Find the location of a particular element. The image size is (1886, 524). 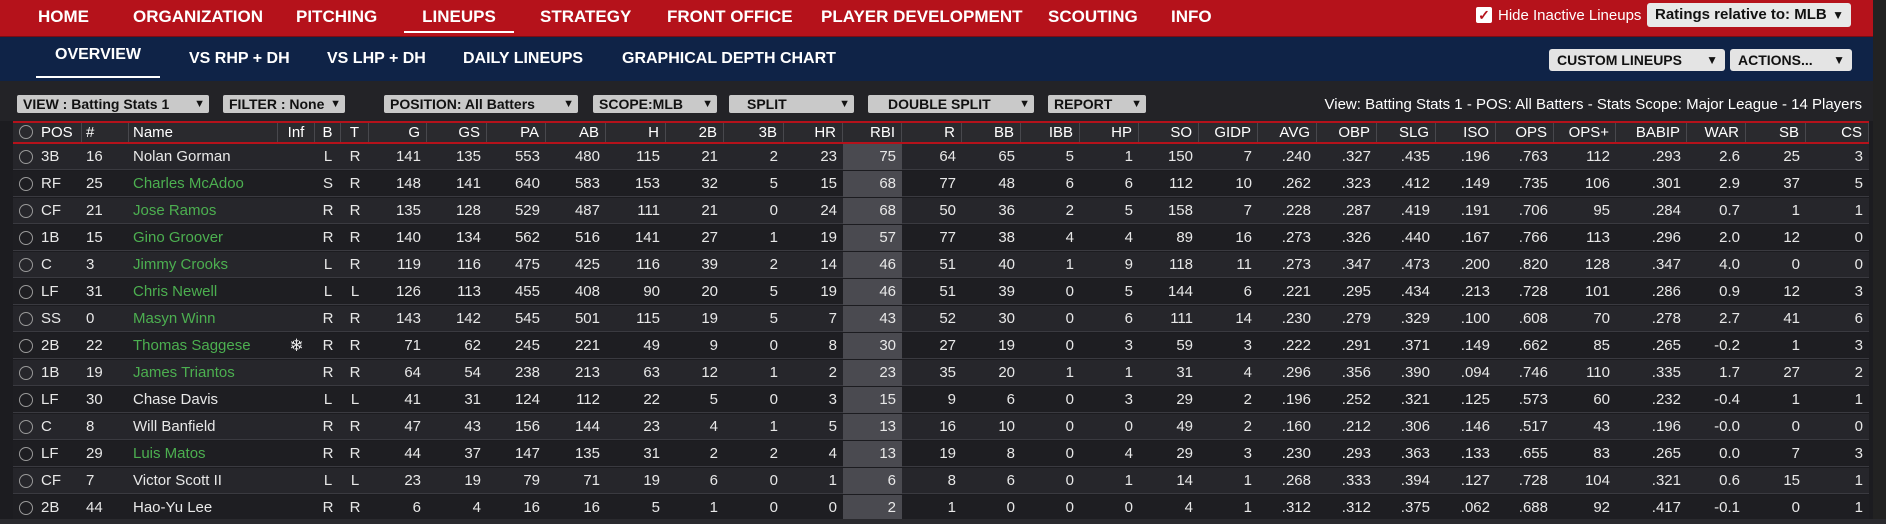

col-header-h: H is located at coordinates (636, 132).